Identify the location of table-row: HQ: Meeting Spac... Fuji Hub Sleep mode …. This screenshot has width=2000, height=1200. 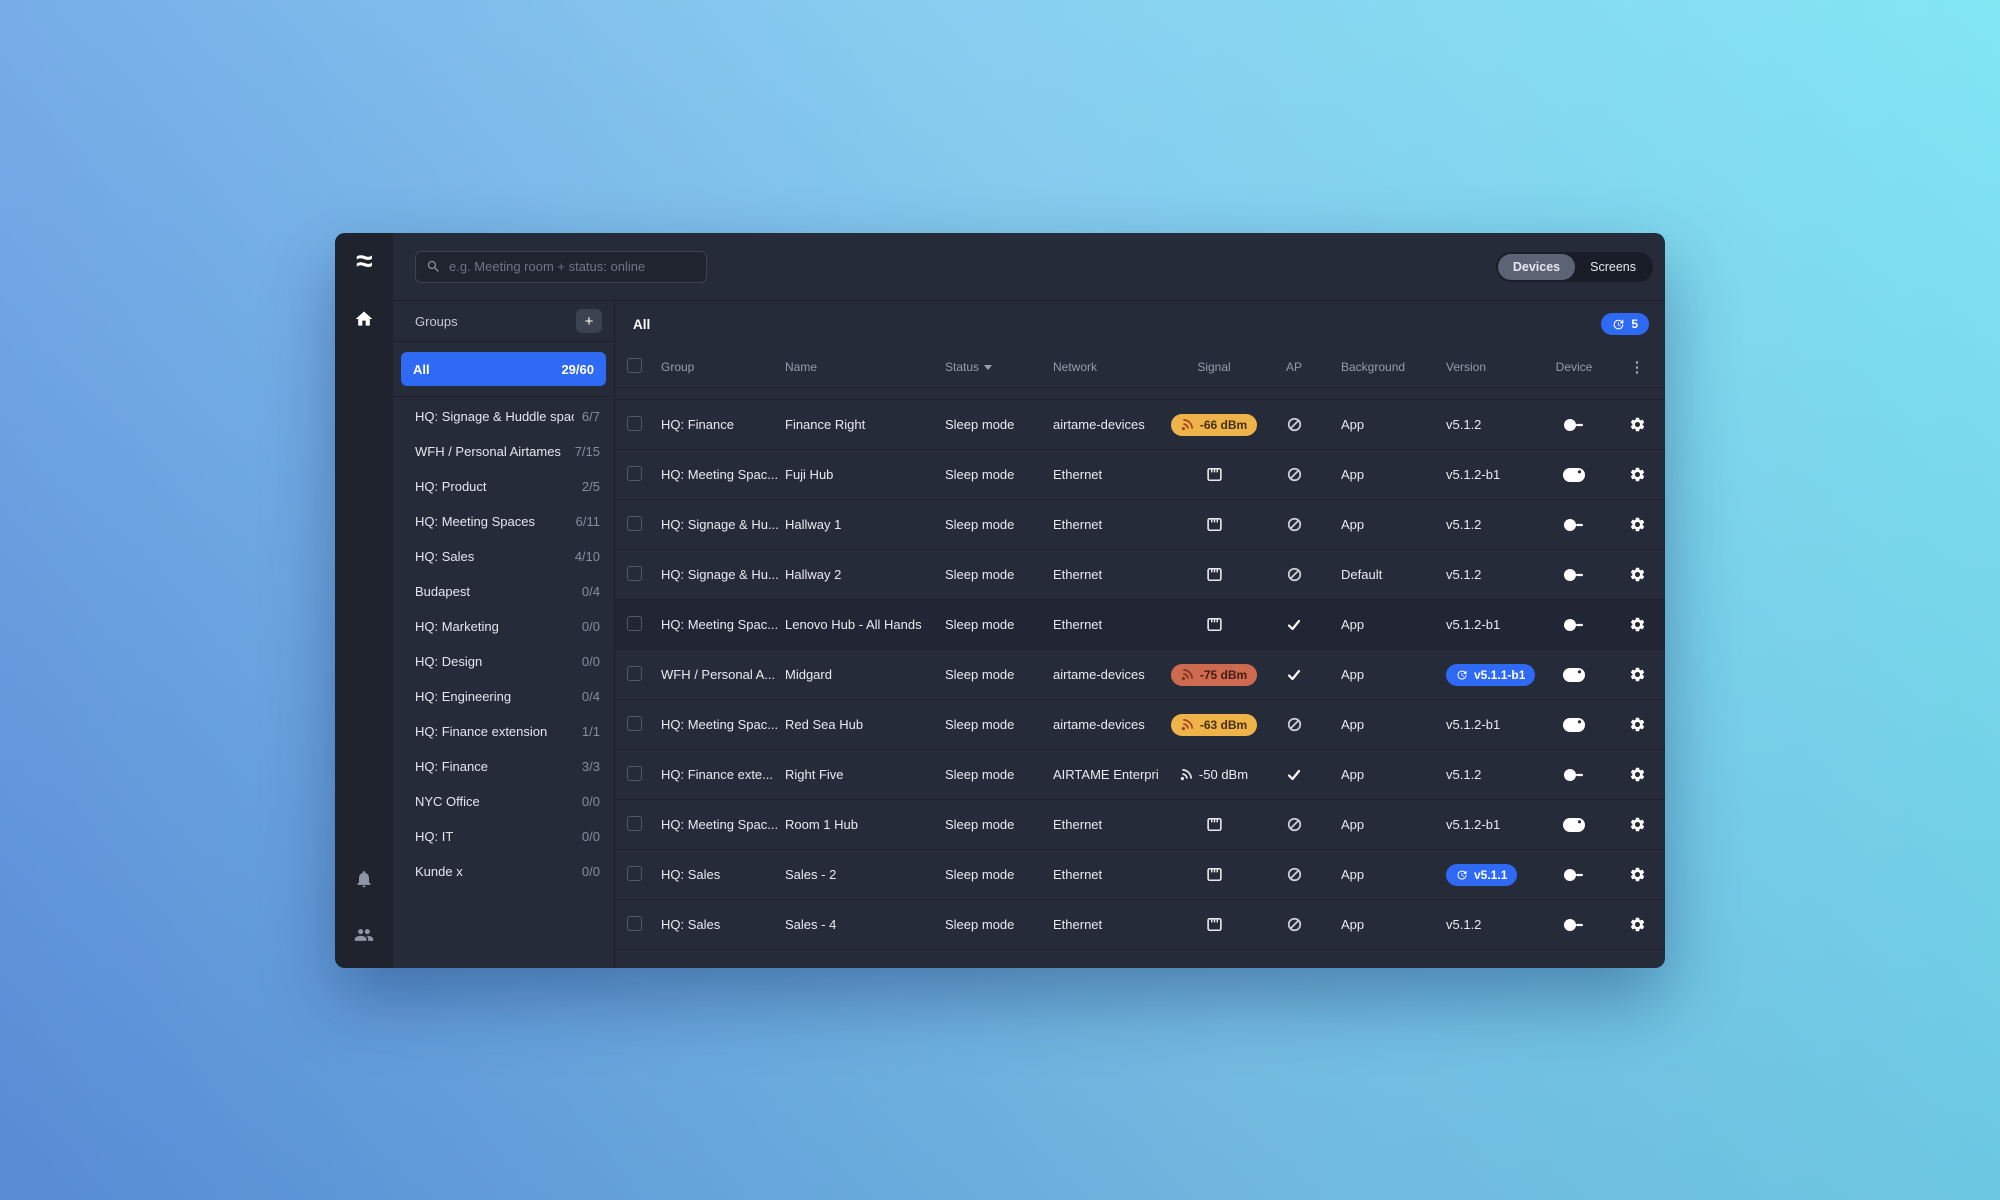
(1140, 474).